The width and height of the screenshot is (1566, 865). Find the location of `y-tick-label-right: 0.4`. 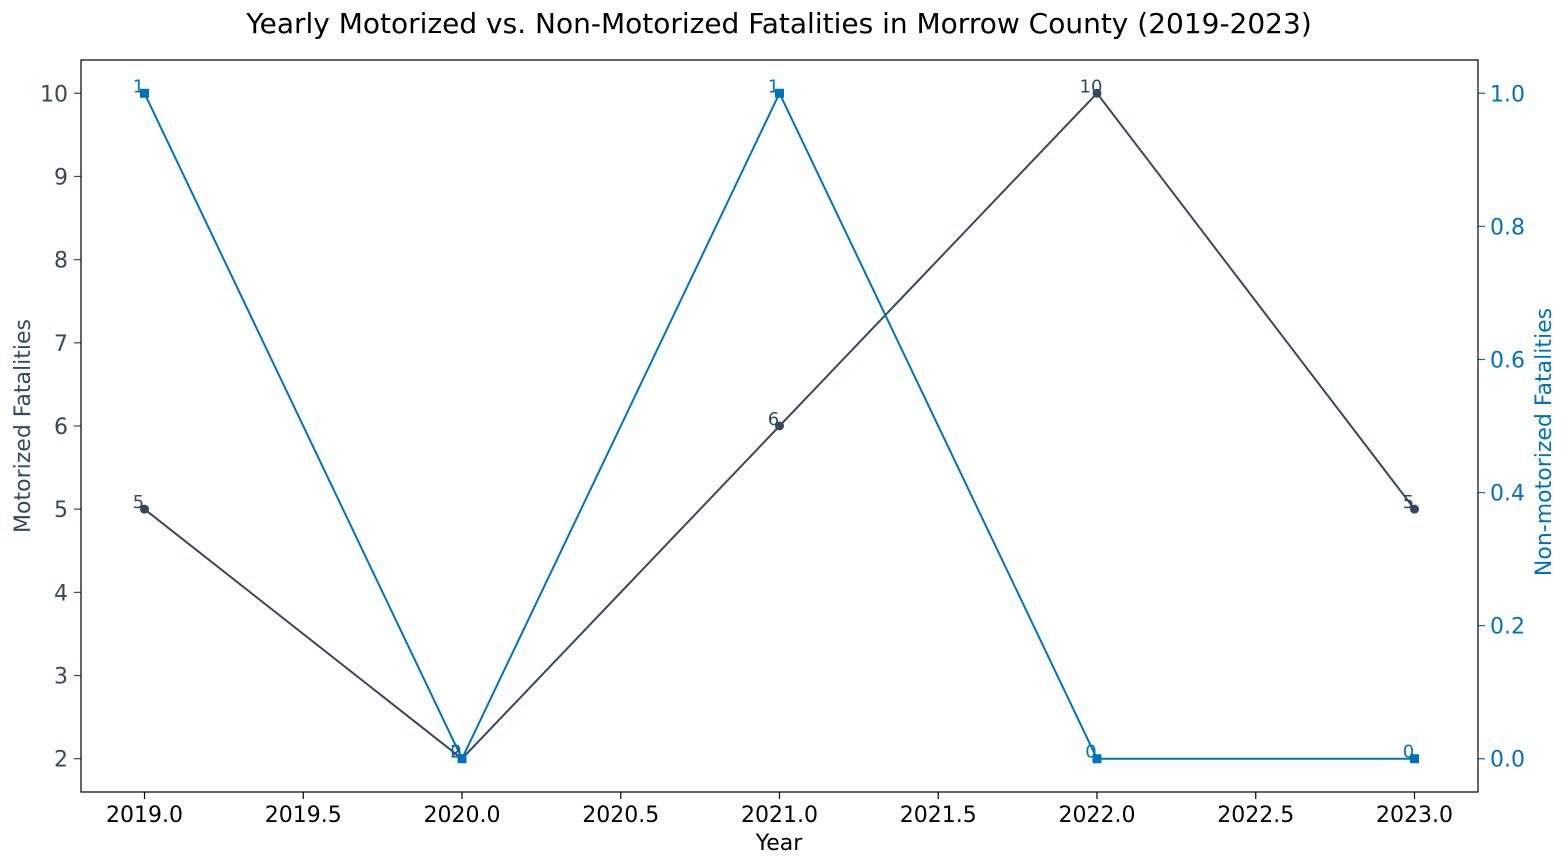

y-tick-label-right: 0.4 is located at coordinates (1507, 494).